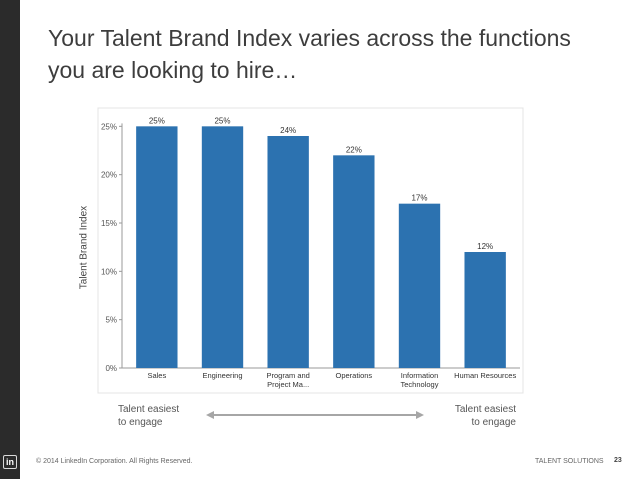  I want to click on x-category-label: Sales, so click(156, 375).